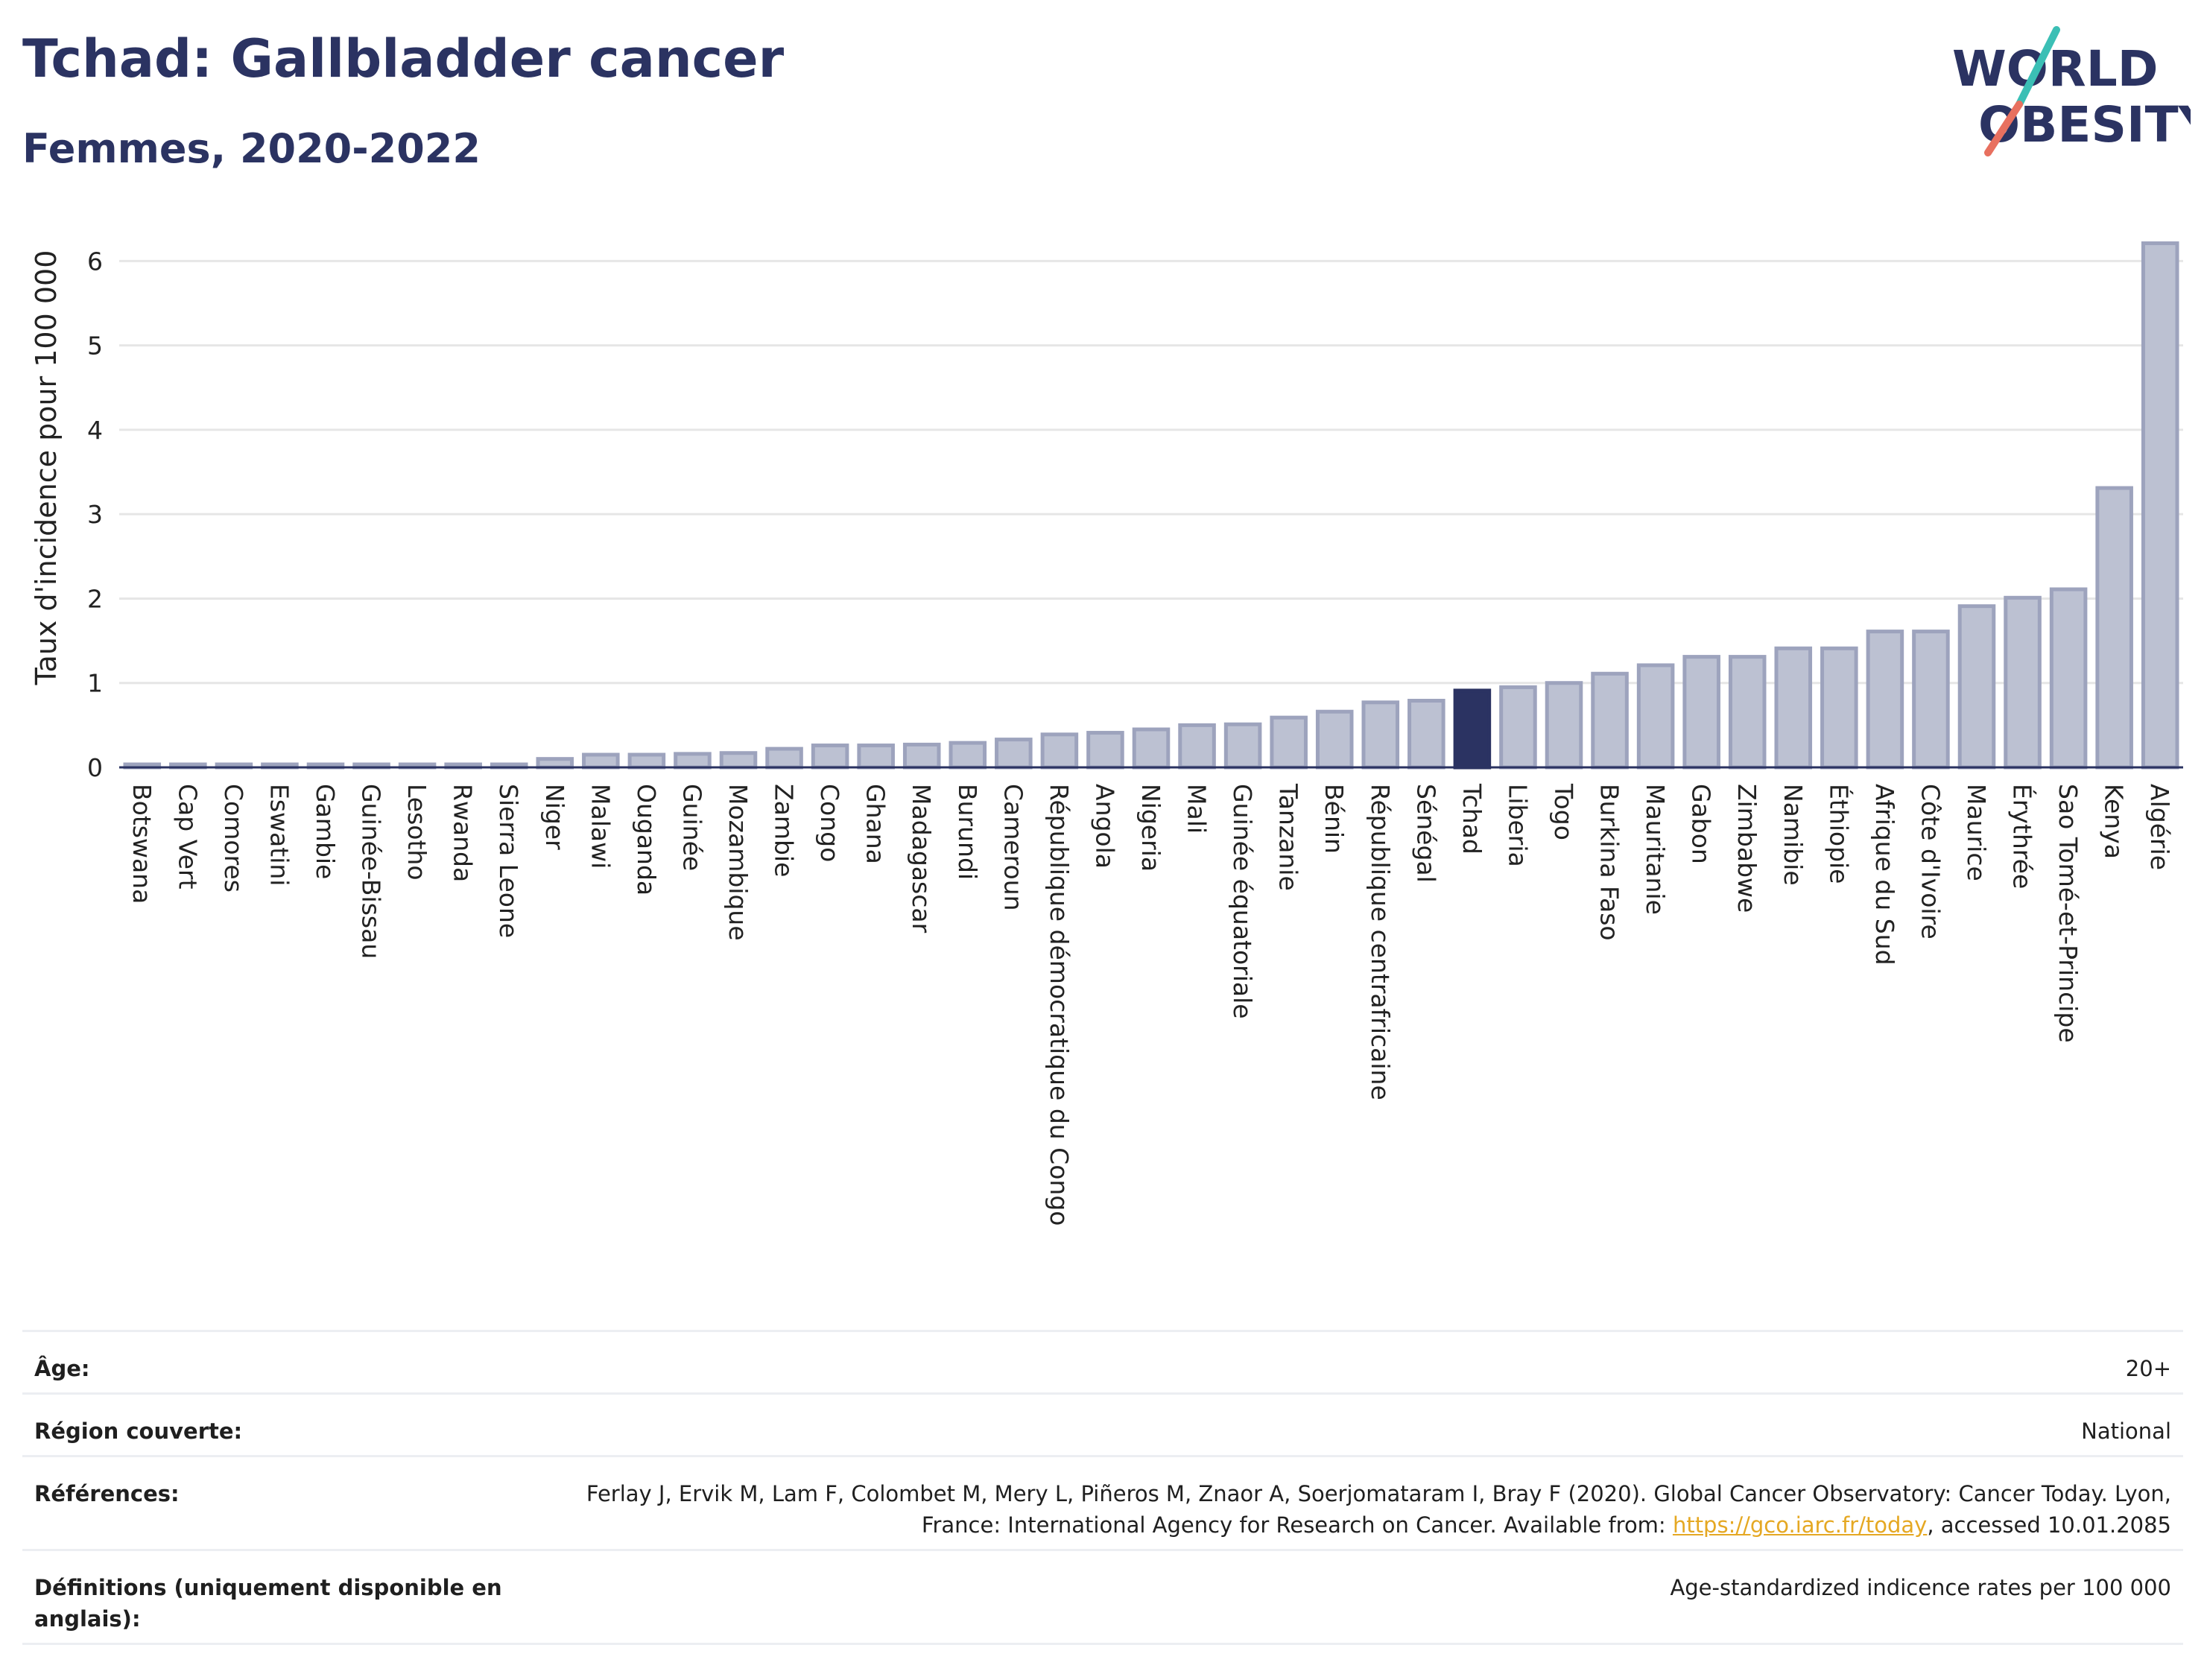 Image resolution: width=2204 pixels, height=1680 pixels. I want to click on y-tick-label: 5, so click(95, 346).